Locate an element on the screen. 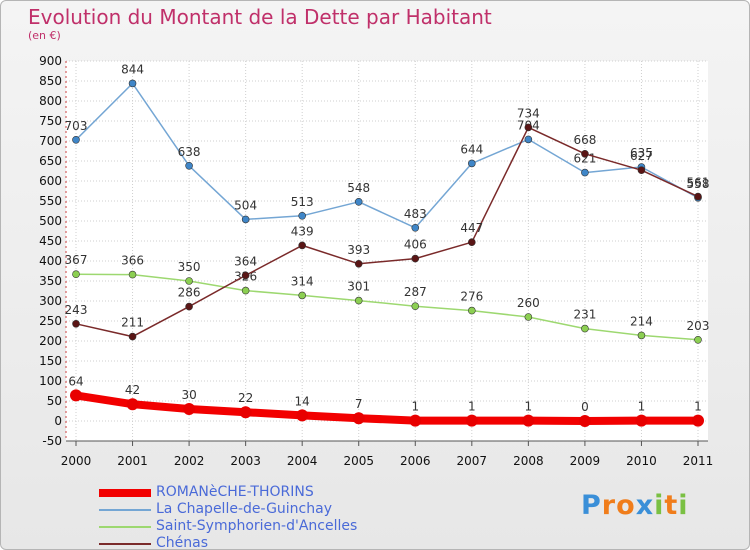  x-tick-label: 2008 is located at coordinates (528, 461).